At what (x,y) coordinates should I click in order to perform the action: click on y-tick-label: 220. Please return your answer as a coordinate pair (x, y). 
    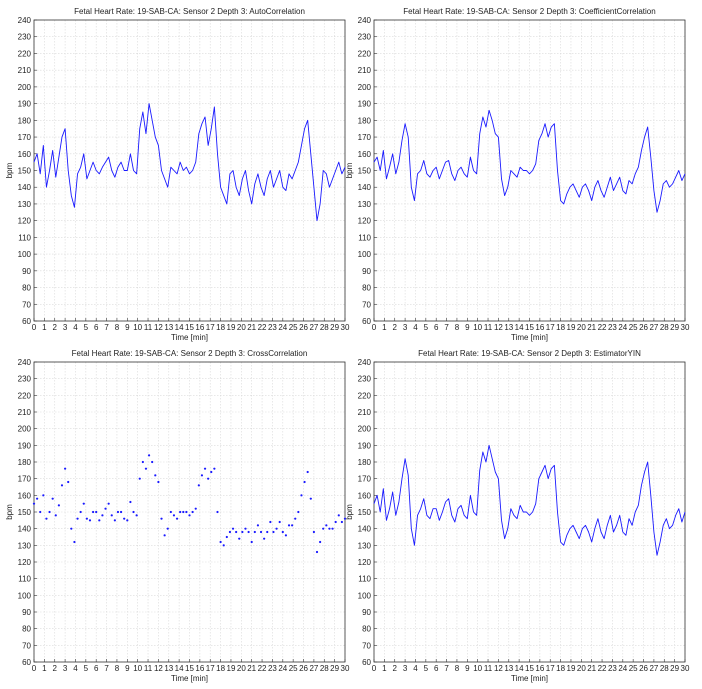
    Looking at the image, I should click on (25, 395).